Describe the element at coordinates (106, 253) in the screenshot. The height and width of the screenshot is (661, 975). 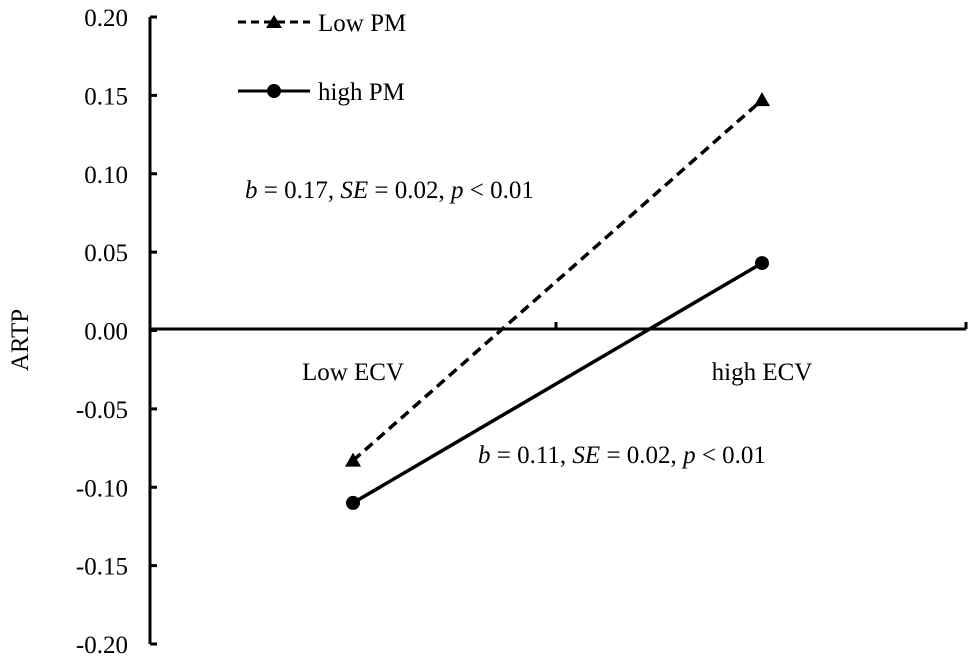
I see `y-tick-label: 0.05` at that location.